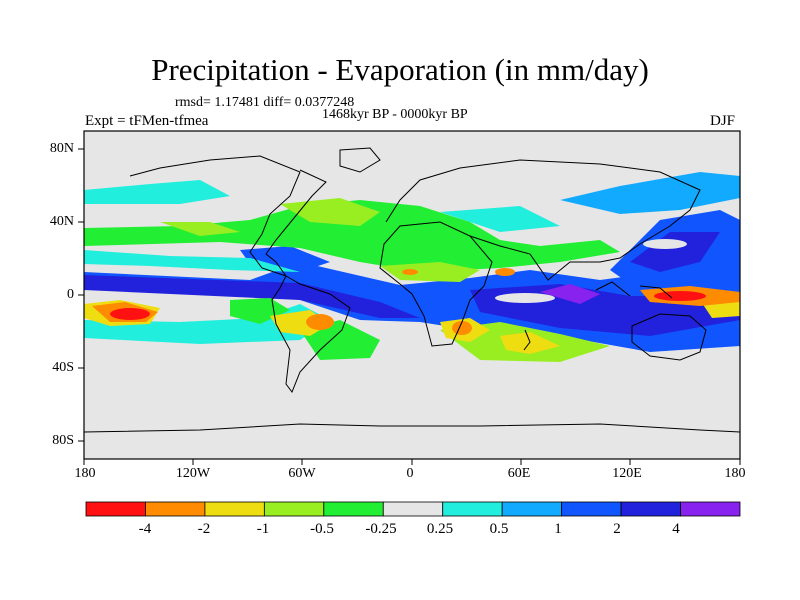 This screenshot has width=800, height=600. I want to click on antarctica-coast, so click(412, 428).